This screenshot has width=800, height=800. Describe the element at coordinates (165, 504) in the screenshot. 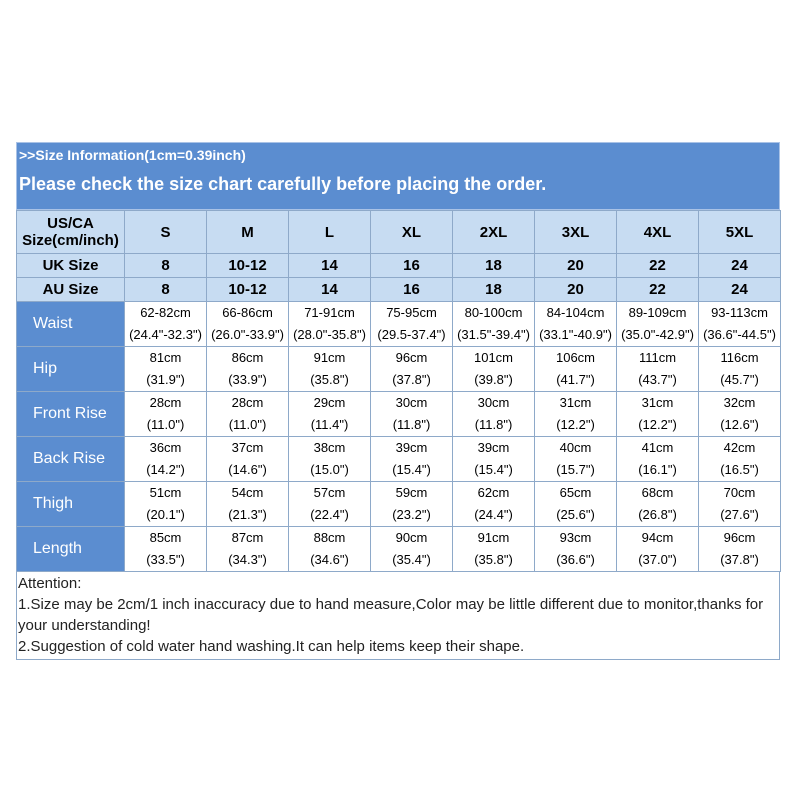

I see `measurement-cell: 51cm (20.1")` at that location.